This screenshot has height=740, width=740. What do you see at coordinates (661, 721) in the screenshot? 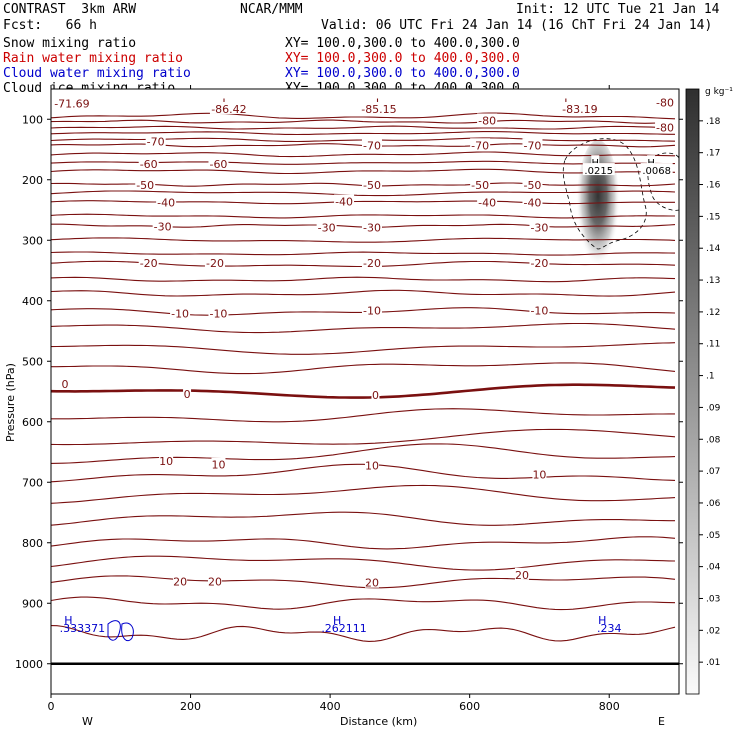
I see `east-label: E` at bounding box center [661, 721].